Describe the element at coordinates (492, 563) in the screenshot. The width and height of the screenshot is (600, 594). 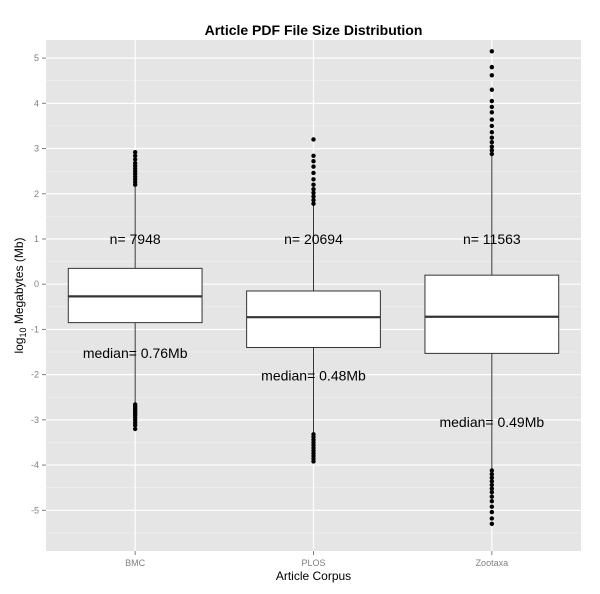
I see `x-tick-label: Zootaxa` at that location.